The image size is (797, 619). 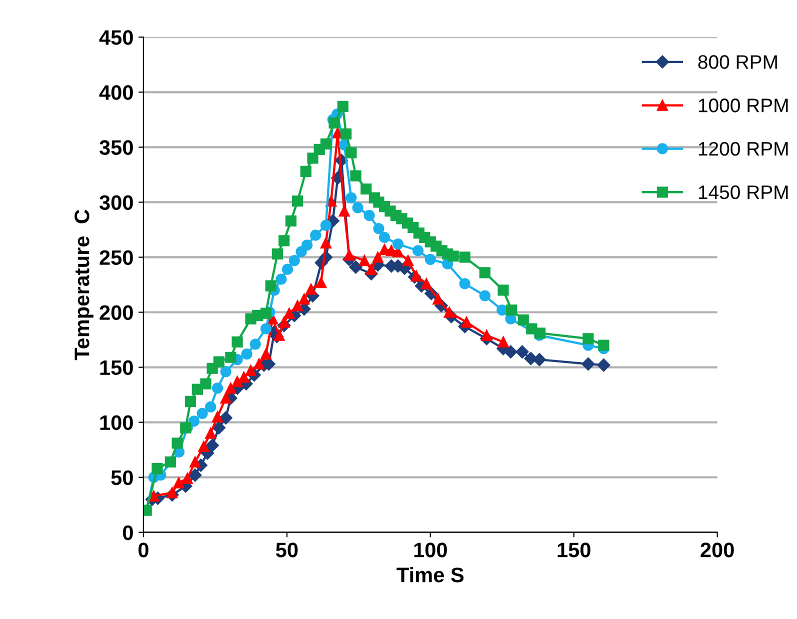 What do you see at coordinates (116, 312) in the screenshot?
I see `y-tick-label: 200` at bounding box center [116, 312].